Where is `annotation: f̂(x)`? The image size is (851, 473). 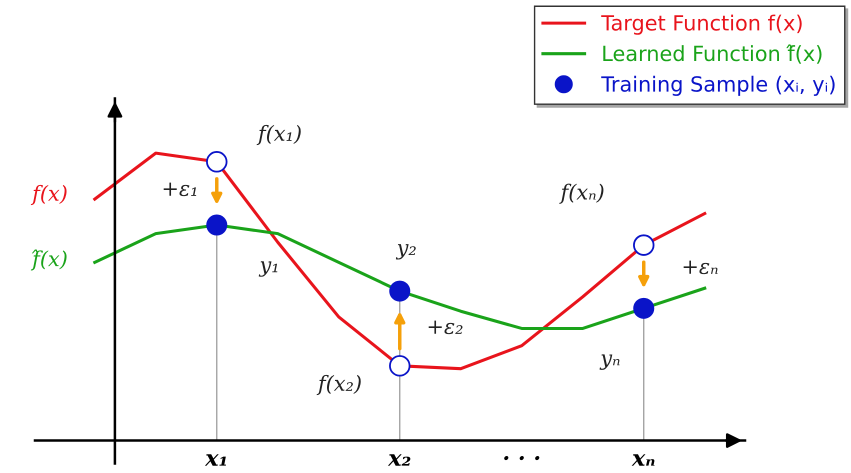
annotation: f̂(x) is located at coordinates (48, 260).